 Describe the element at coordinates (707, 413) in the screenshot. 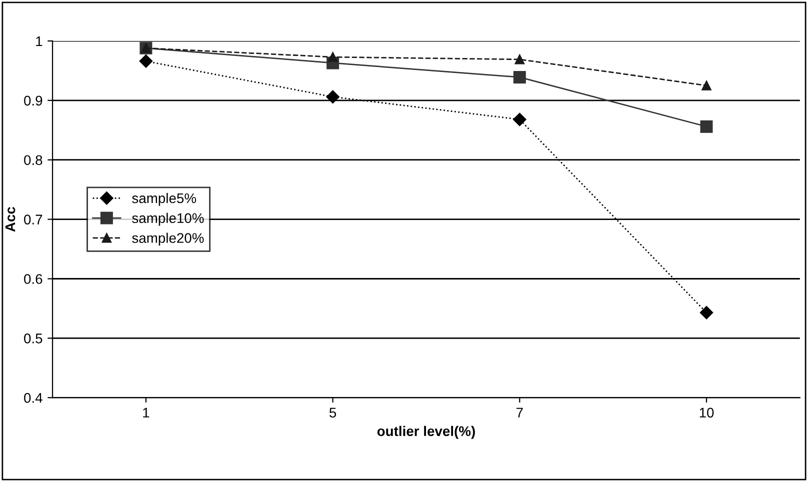

I see `x-tick-label: 10` at that location.